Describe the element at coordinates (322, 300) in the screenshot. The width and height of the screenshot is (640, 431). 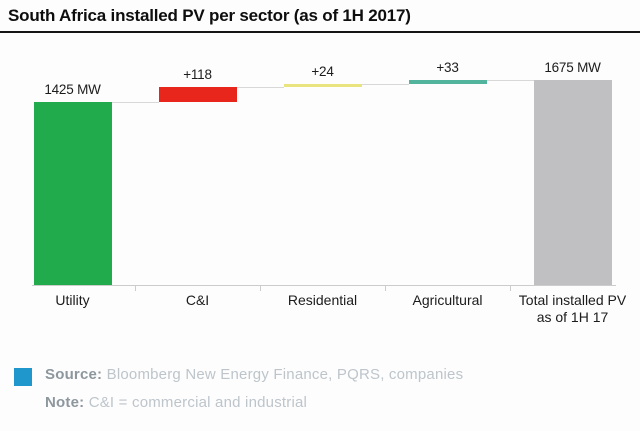
I see `category-label: Residential` at that location.